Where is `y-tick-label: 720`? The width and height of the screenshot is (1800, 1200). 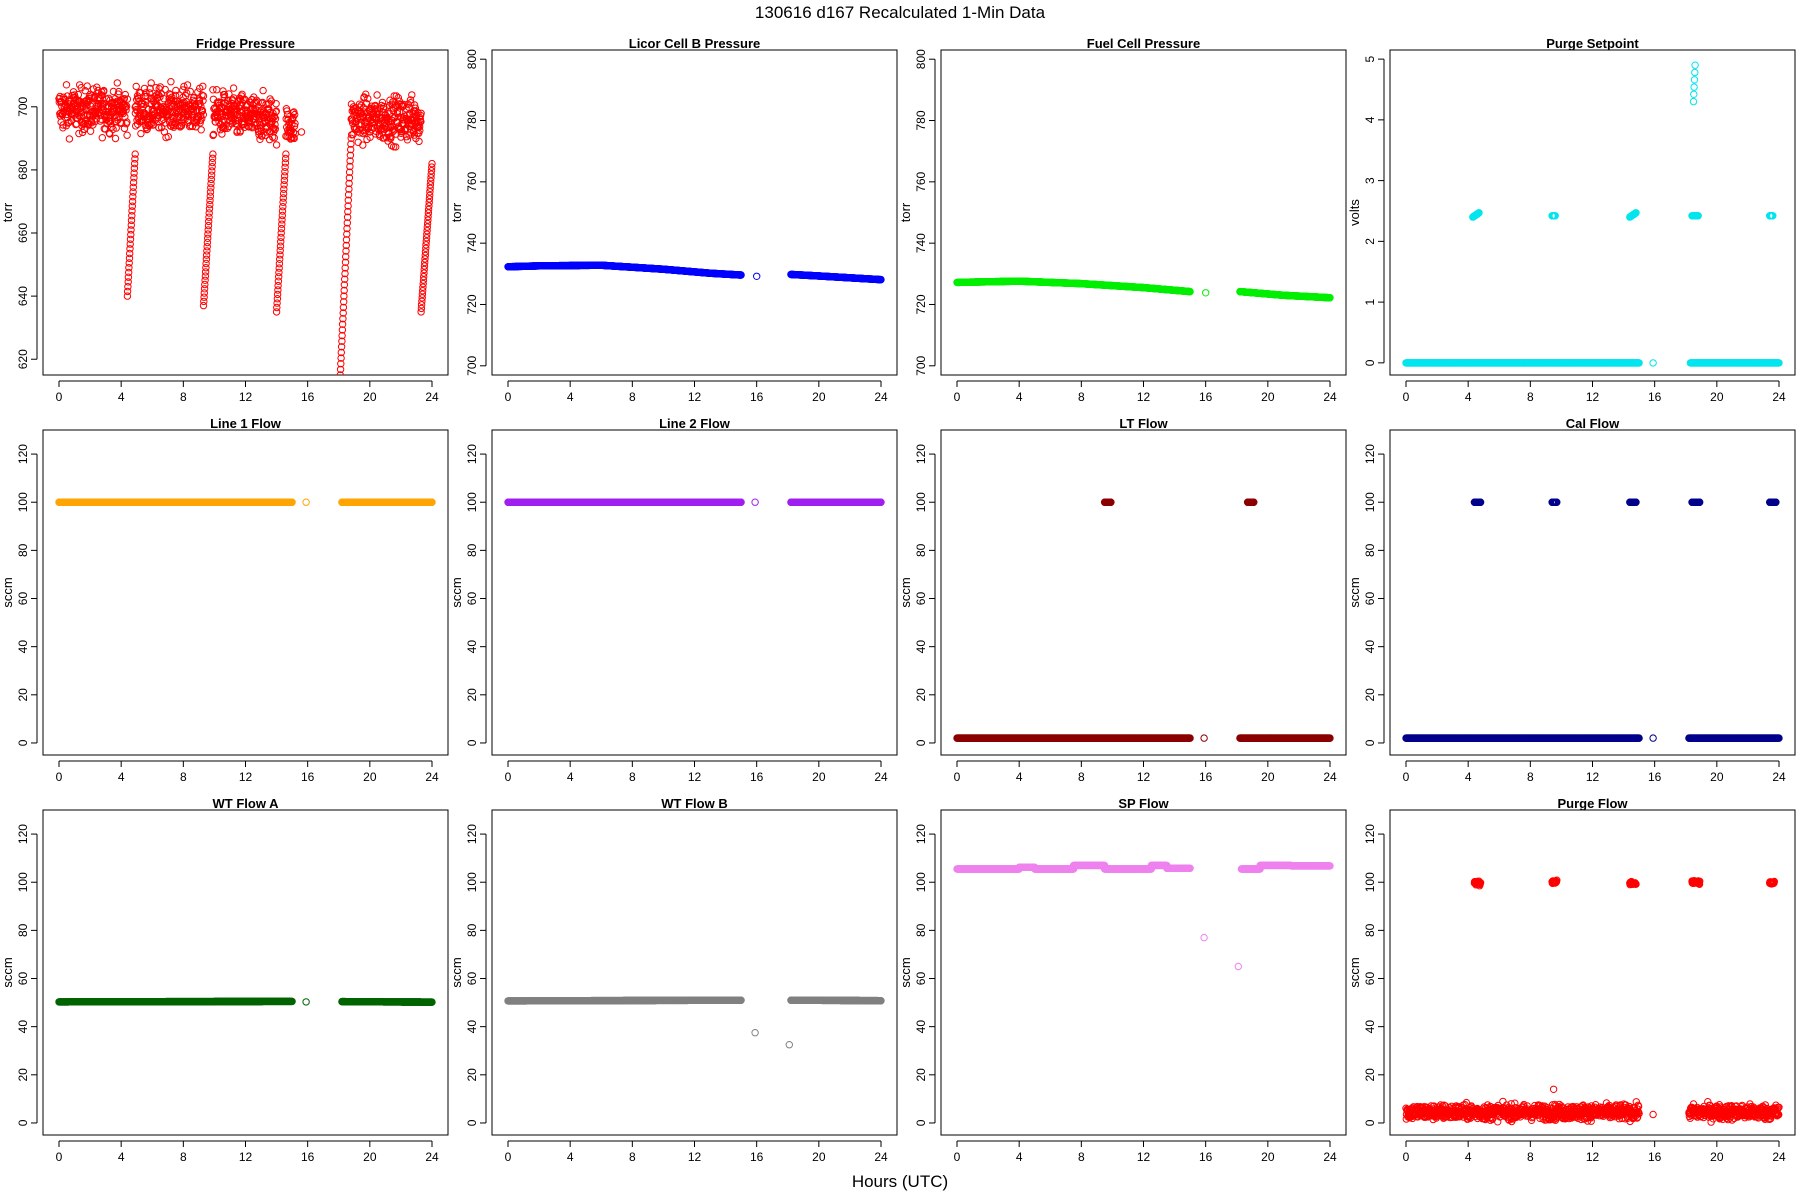
y-tick-label: 720 is located at coordinates (921, 304).